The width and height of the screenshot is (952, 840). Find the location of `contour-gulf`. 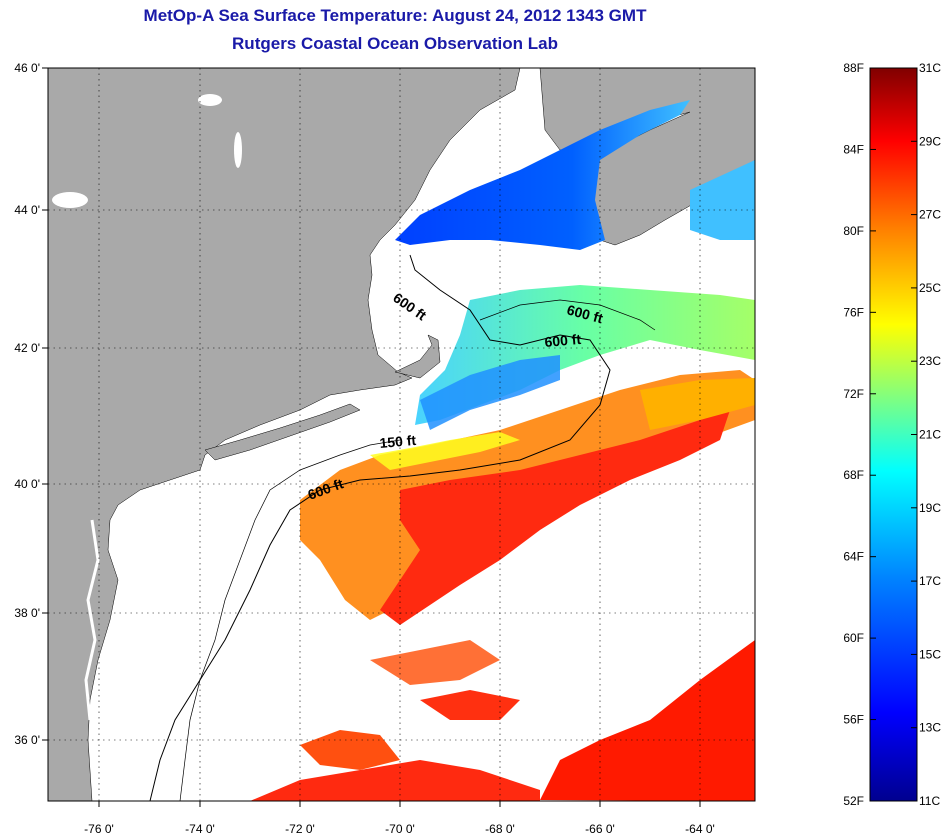

contour-gulf is located at coordinates (567, 315).